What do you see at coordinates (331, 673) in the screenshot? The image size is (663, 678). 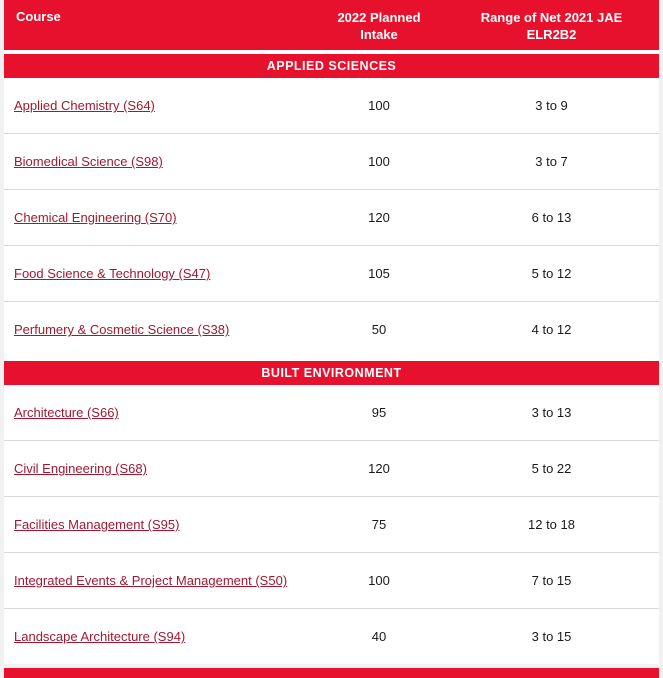 I see `next-section-band` at bounding box center [331, 673].